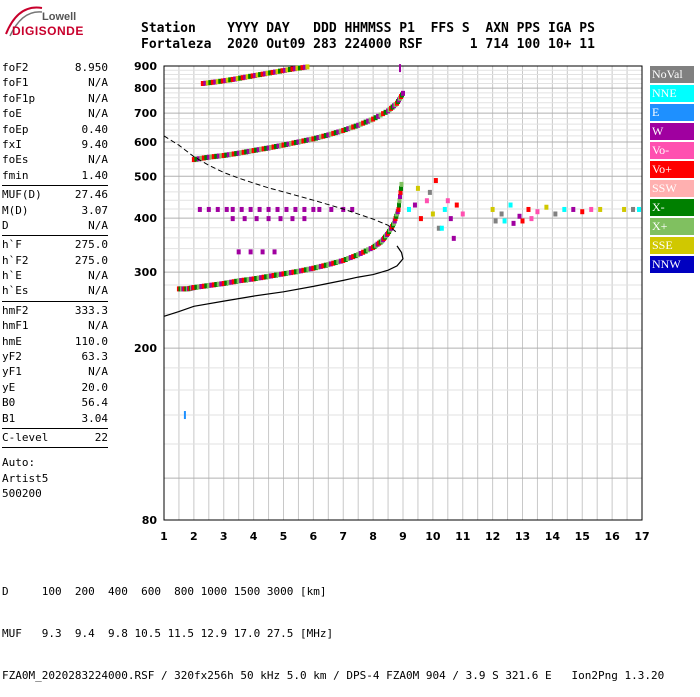 The width and height of the screenshot is (700, 697). Describe the element at coordinates (95, 175) in the screenshot. I see `param-value: 1.40` at that location.